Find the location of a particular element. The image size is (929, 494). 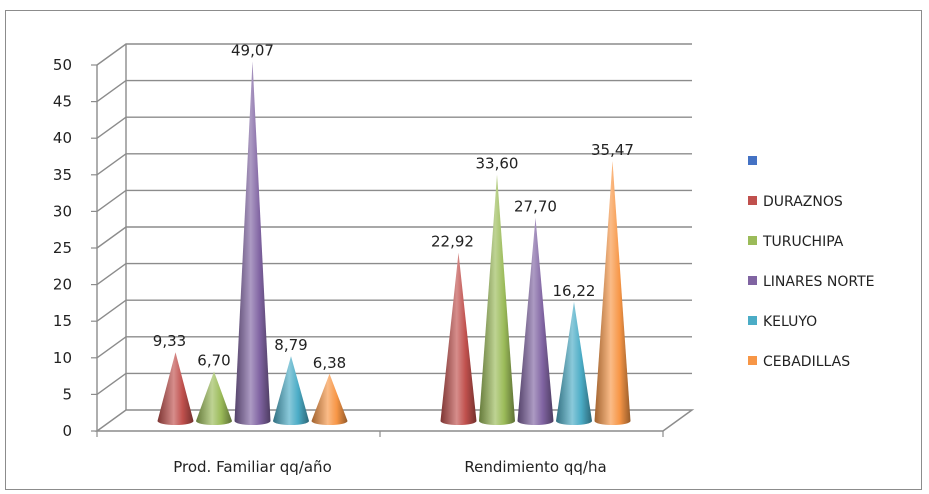

legend-item: KELUYO is located at coordinates (782, 322).